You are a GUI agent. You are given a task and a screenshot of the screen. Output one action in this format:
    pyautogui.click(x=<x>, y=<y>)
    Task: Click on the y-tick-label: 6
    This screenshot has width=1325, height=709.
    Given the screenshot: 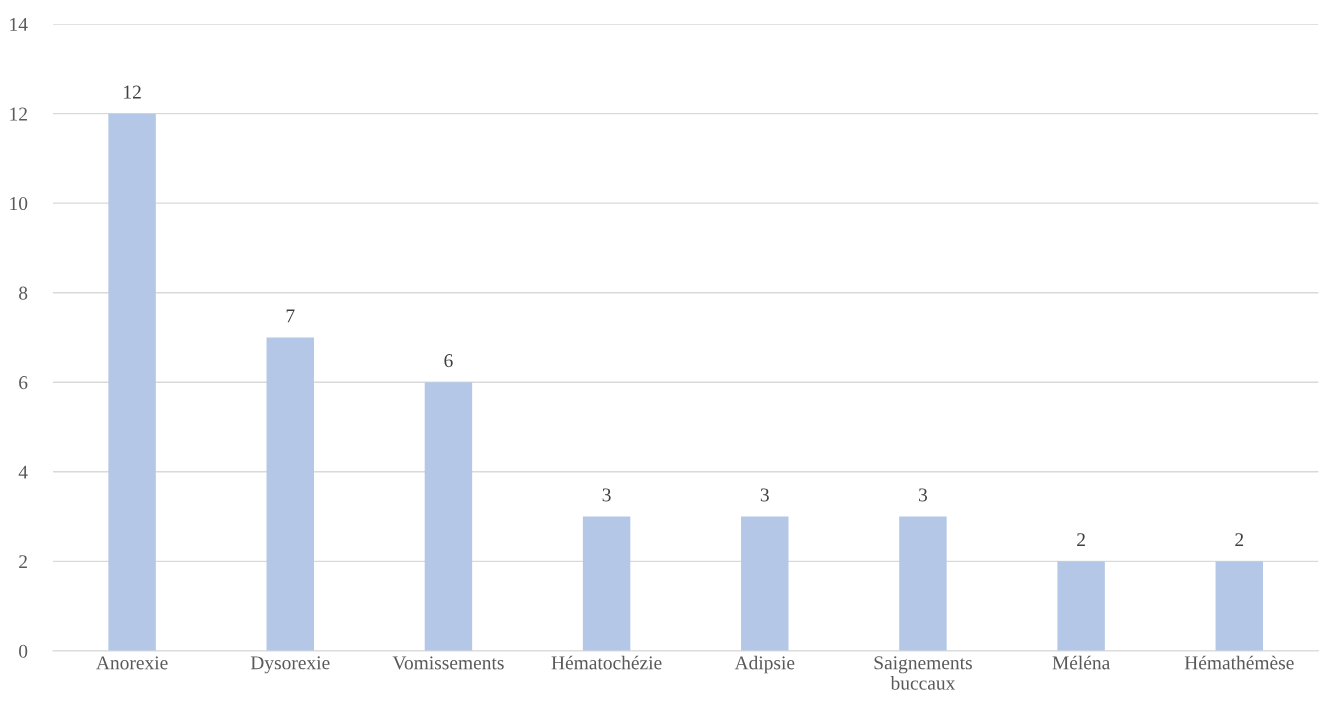 What is the action you would take?
    pyautogui.click(x=23, y=383)
    